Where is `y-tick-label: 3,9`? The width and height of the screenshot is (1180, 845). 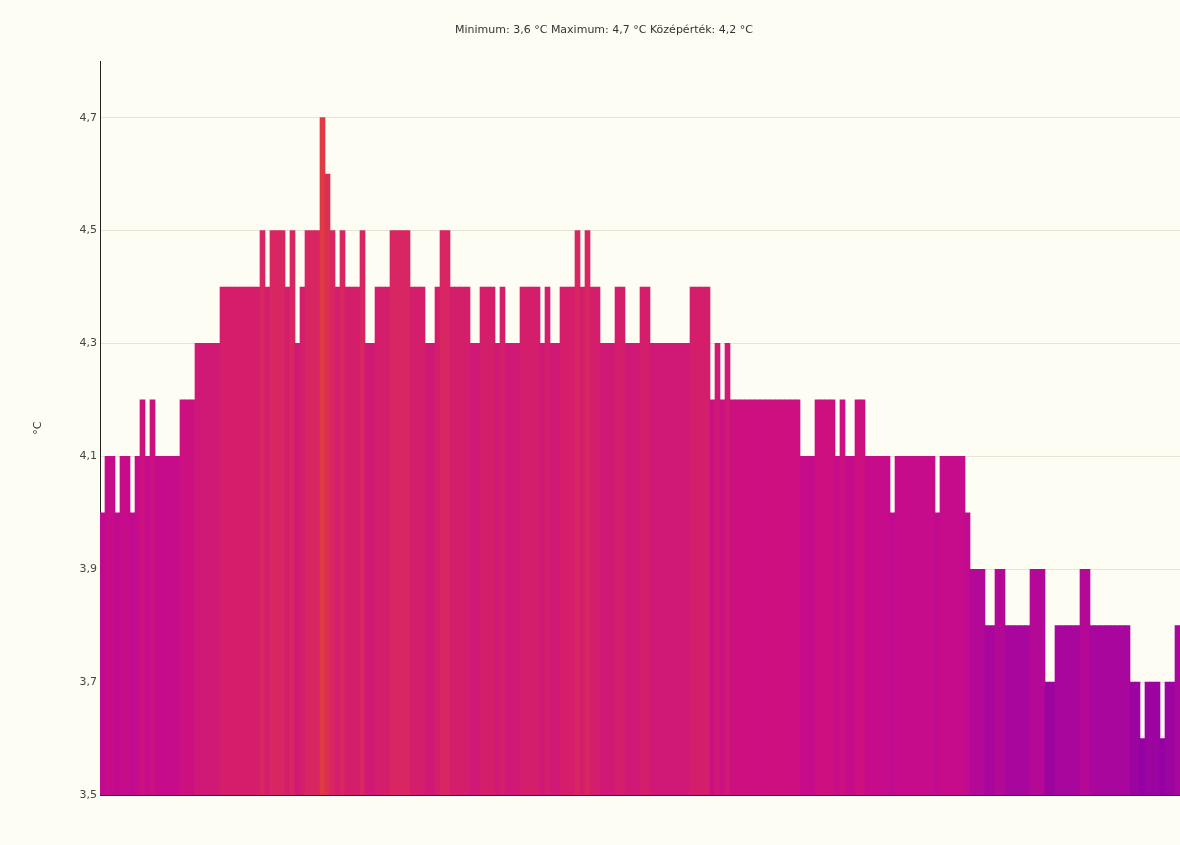 y-tick-label: 3,9 is located at coordinates (88, 569).